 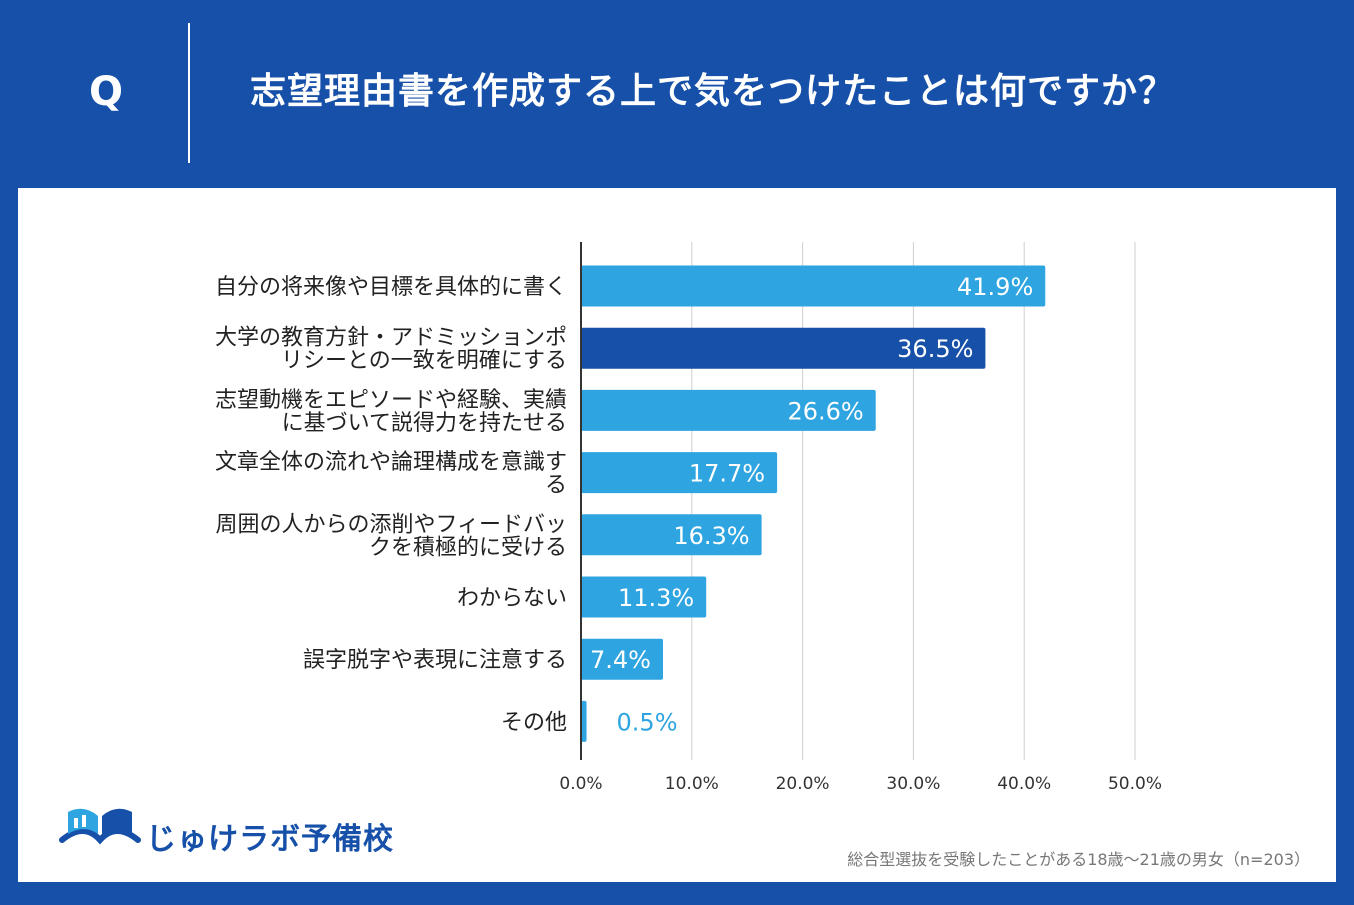 I want to click on x-tick-label: 0.0%, so click(x=580, y=784).